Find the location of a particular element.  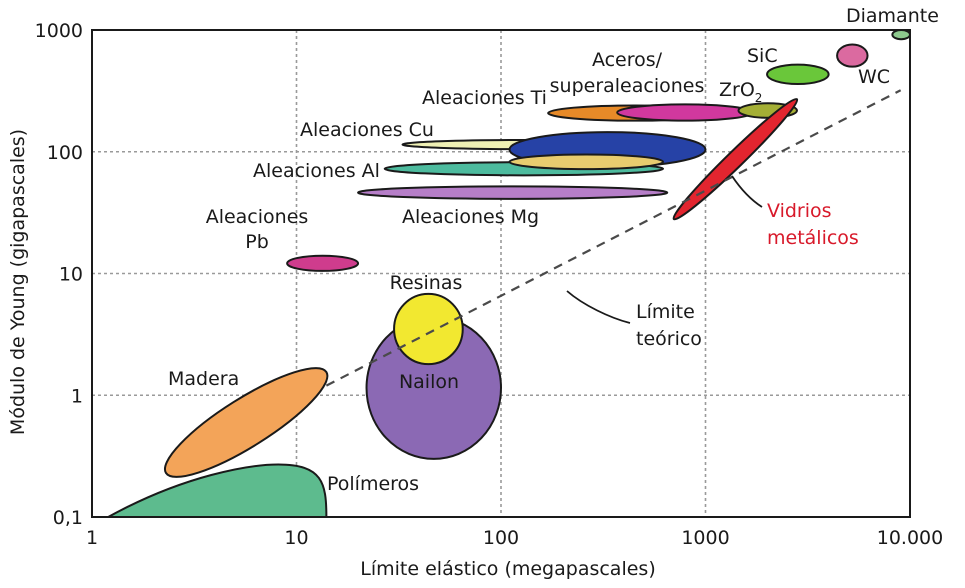

x-tick-label: 1 is located at coordinates (92, 538).